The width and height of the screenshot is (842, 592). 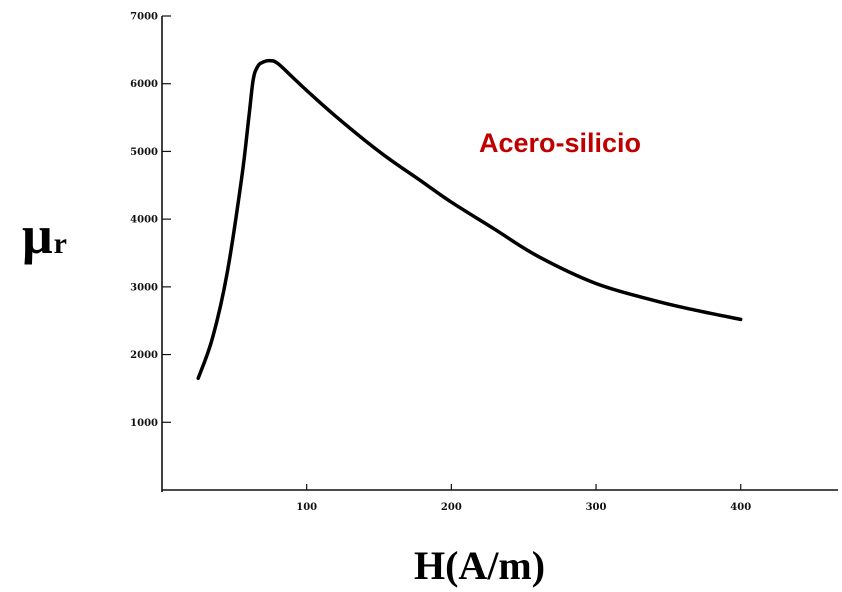 I want to click on y-tick-label-7000: 7000, so click(x=144, y=17).